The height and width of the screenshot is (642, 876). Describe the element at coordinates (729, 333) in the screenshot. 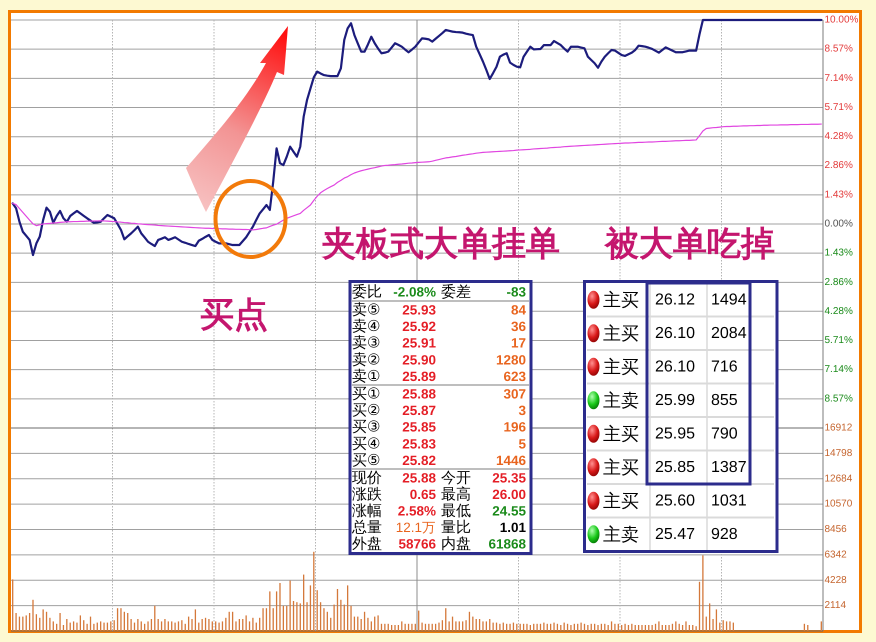

I see `annotation: 2084` at that location.